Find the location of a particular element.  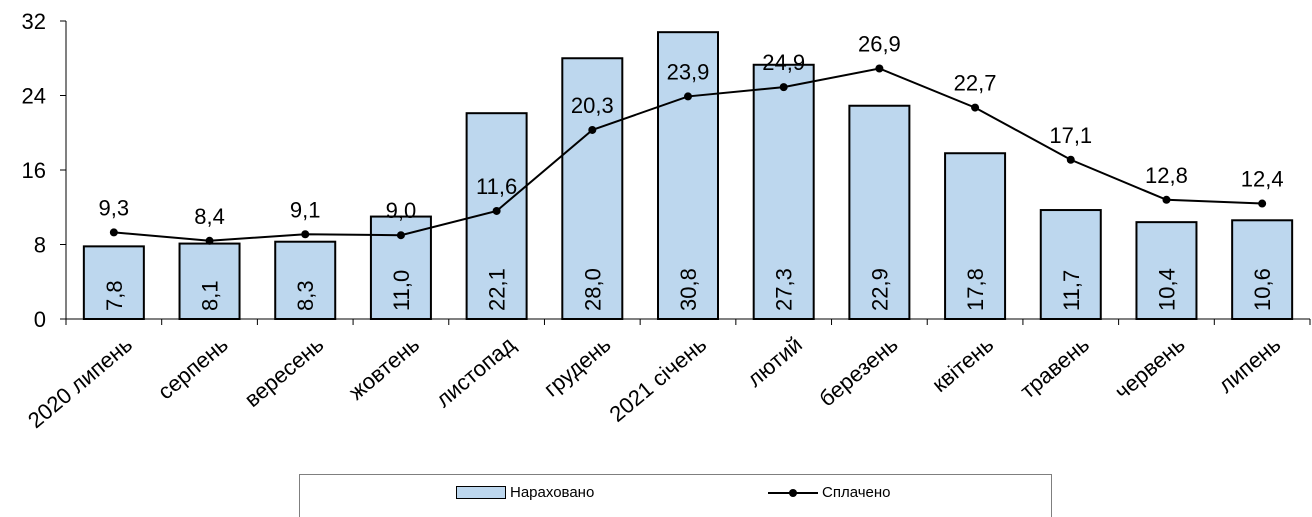

line-value-label: 9,1 is located at coordinates (305, 209).